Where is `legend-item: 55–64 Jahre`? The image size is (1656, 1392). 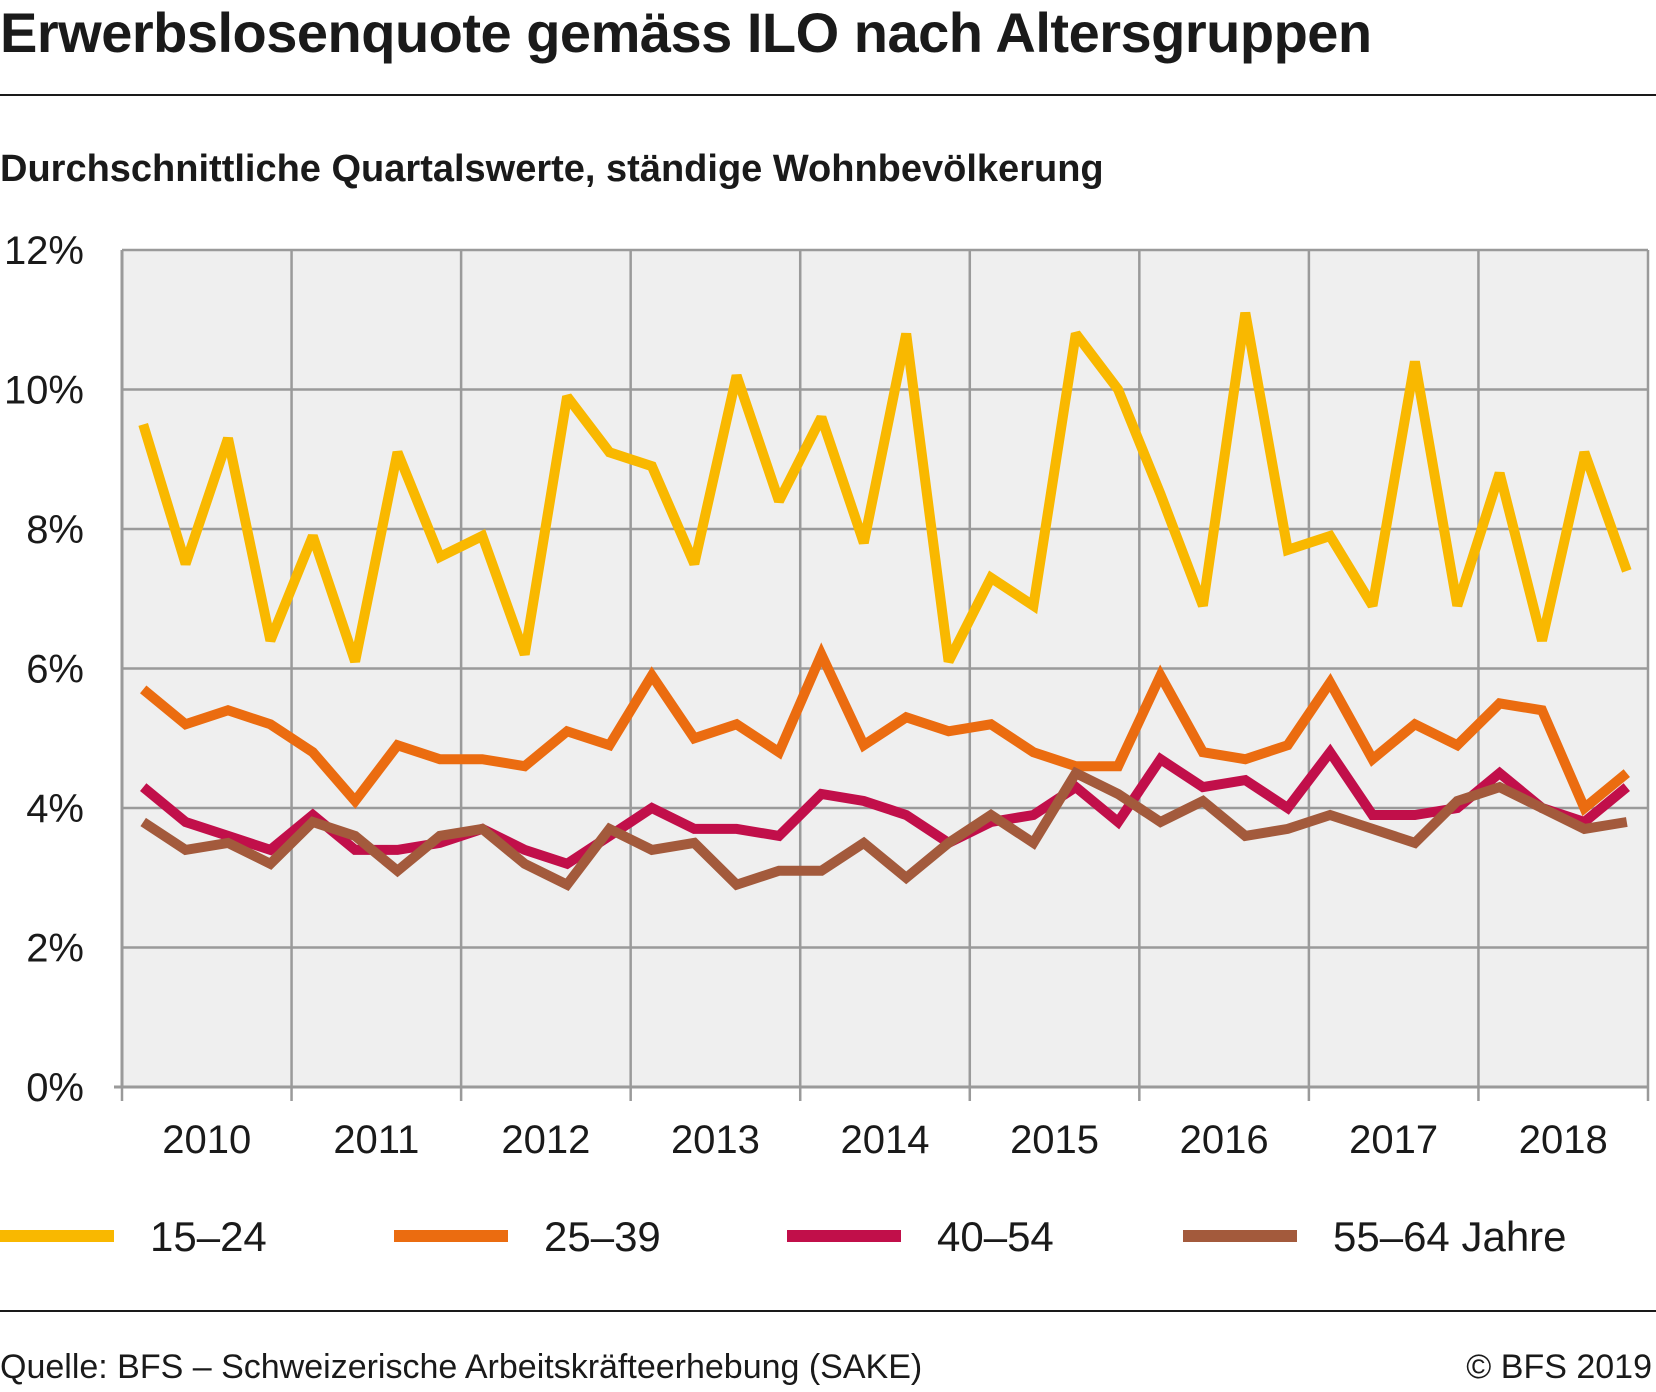 legend-item: 55–64 Jahre is located at coordinates (1375, 1236).